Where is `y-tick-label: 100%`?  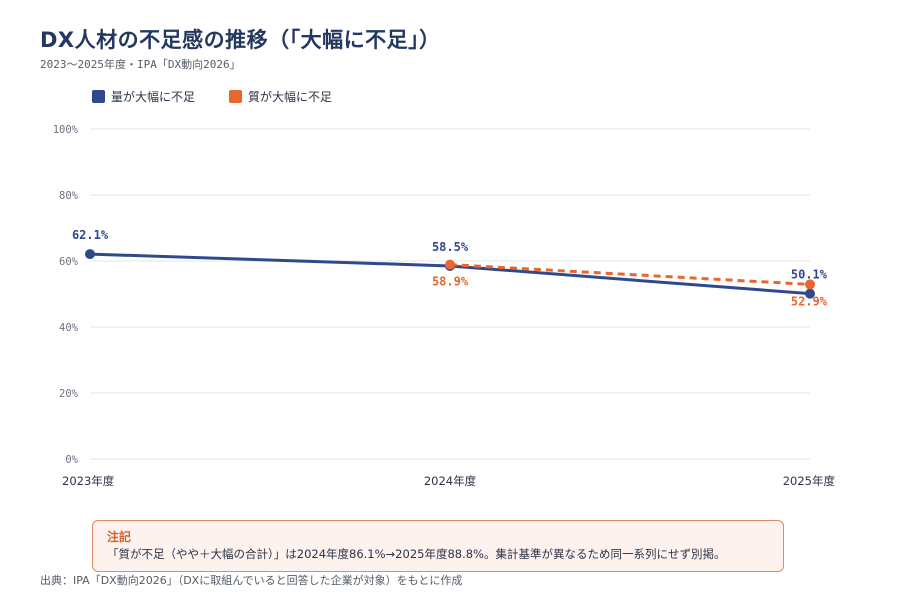 y-tick-label: 100% is located at coordinates (66, 130).